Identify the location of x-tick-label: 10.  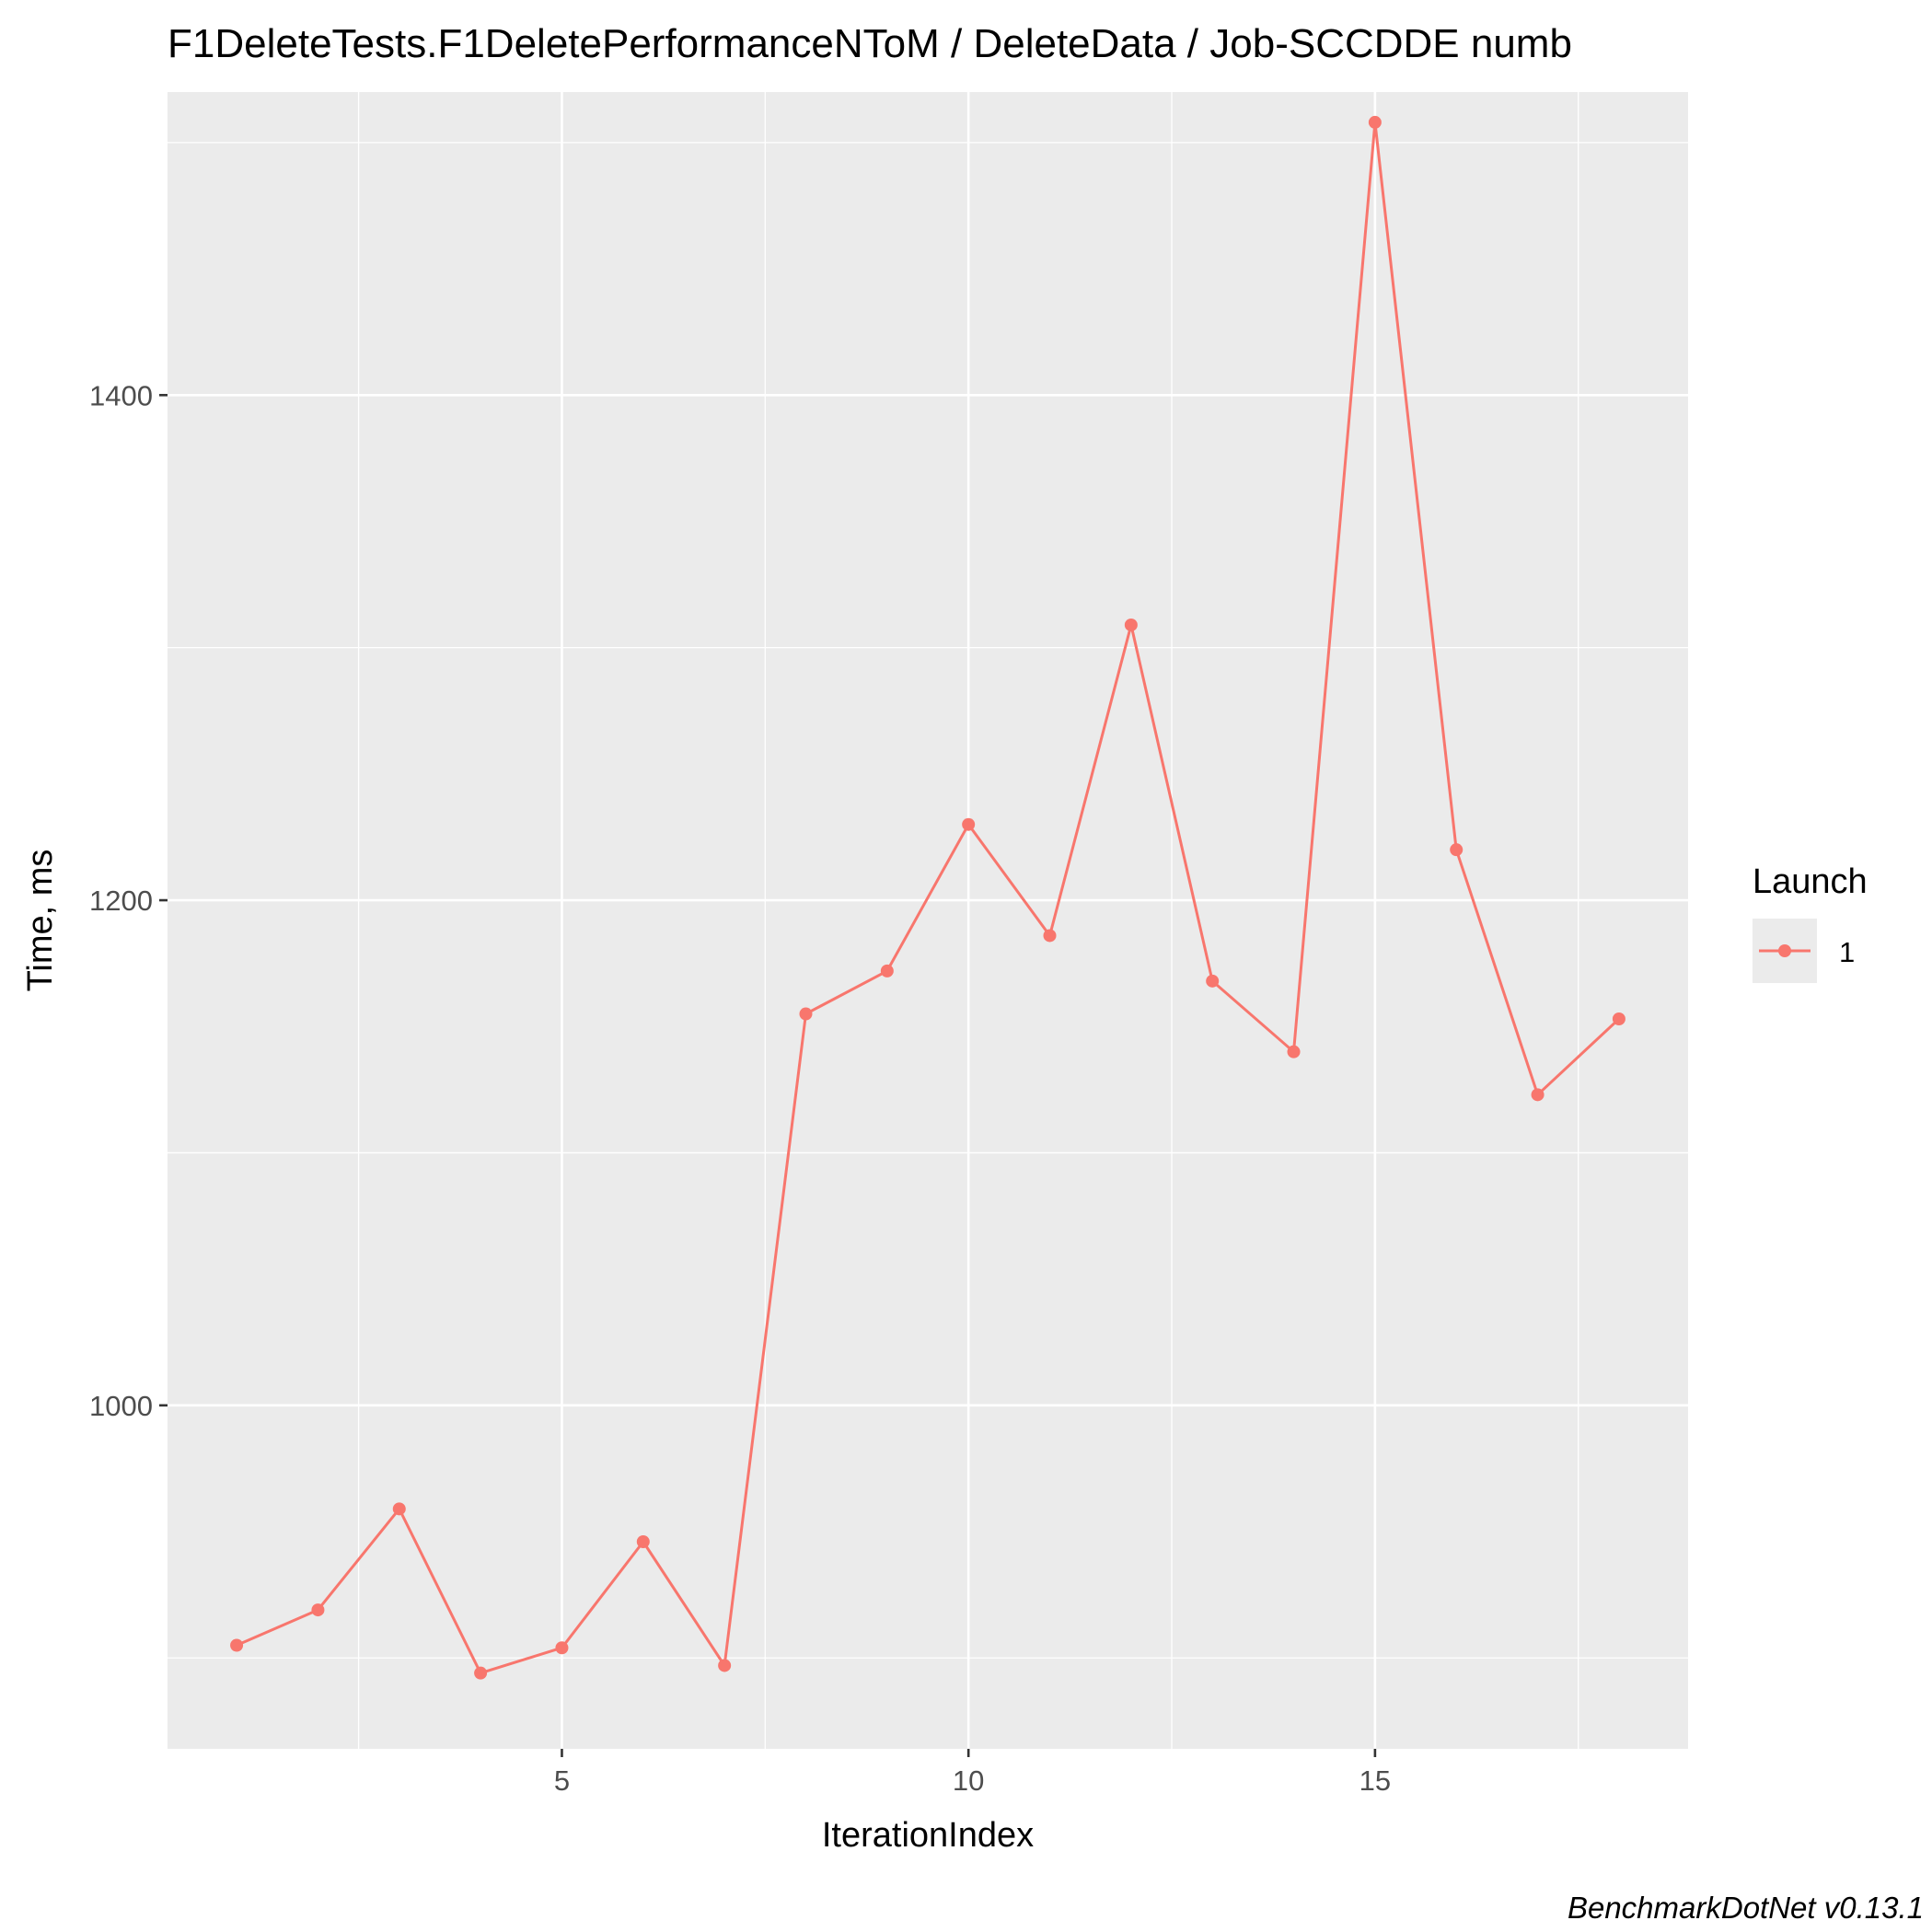
(969, 1781).